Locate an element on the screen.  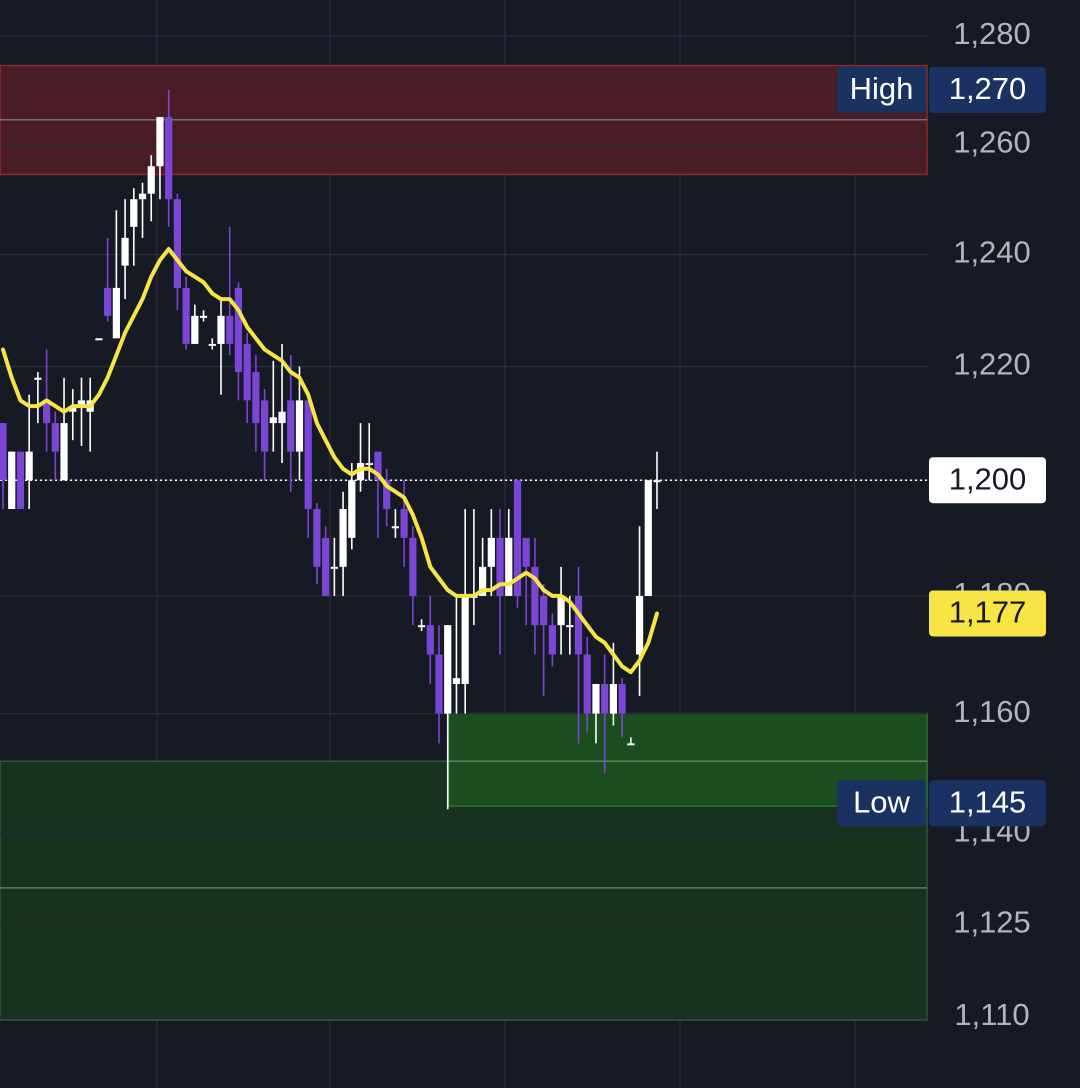
y-tick-label: 1,280 is located at coordinates (992, 33).